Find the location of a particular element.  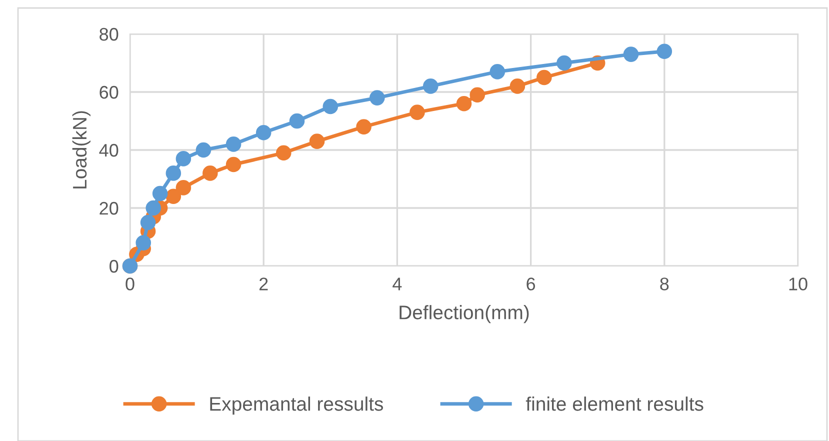

y-tick-label: 0 is located at coordinates (114, 266).